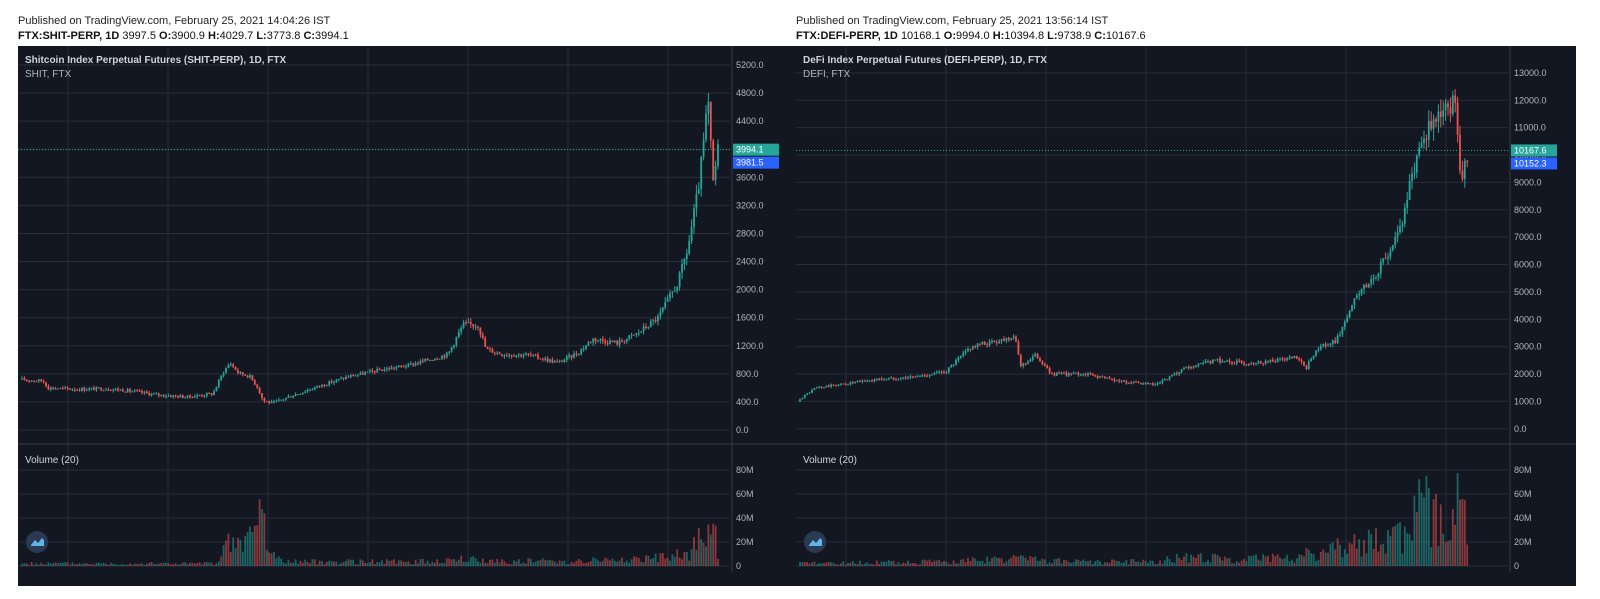 The image size is (1600, 599). Describe the element at coordinates (745, 518) in the screenshot. I see `volume-tick-label: 40M` at that location.